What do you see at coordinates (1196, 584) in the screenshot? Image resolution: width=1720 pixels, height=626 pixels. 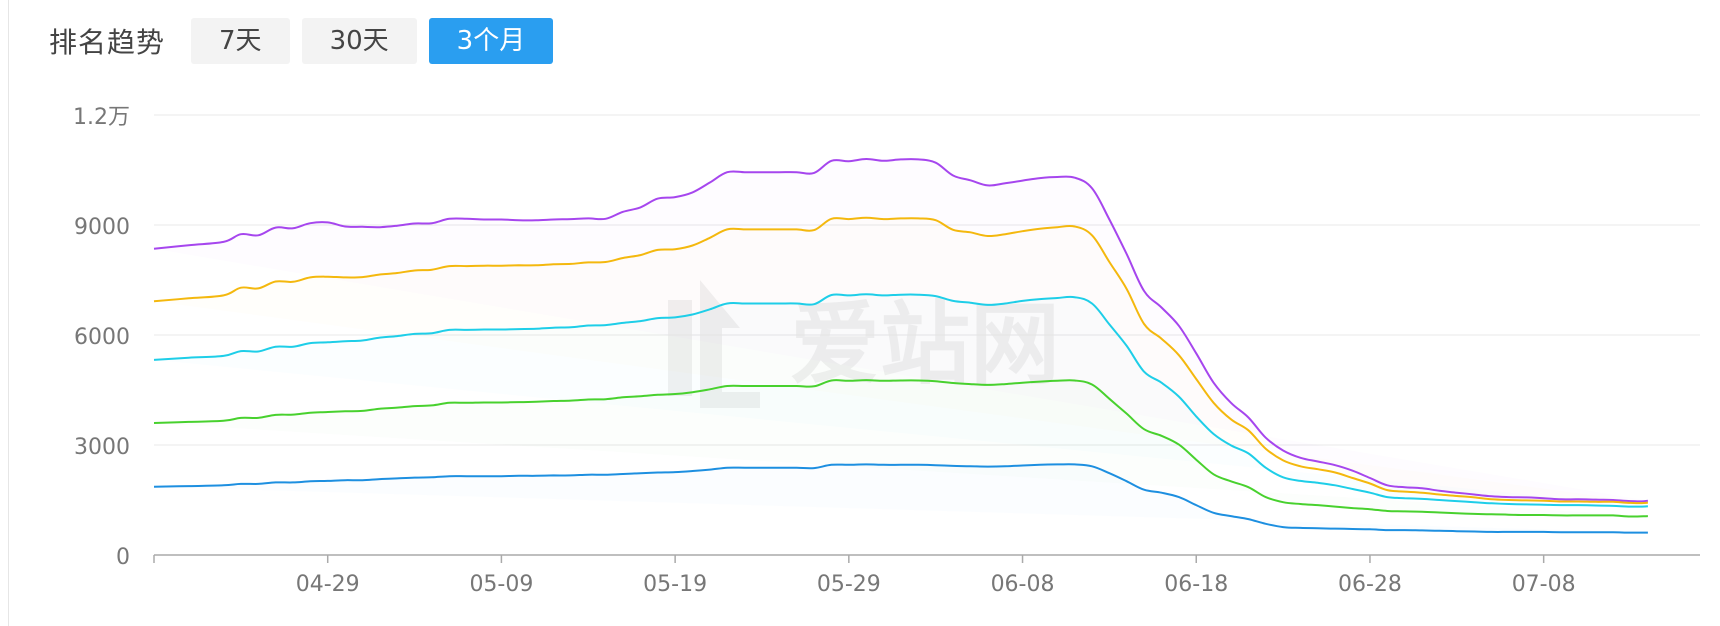 I see `x-tick-label: 06-18` at bounding box center [1196, 584].